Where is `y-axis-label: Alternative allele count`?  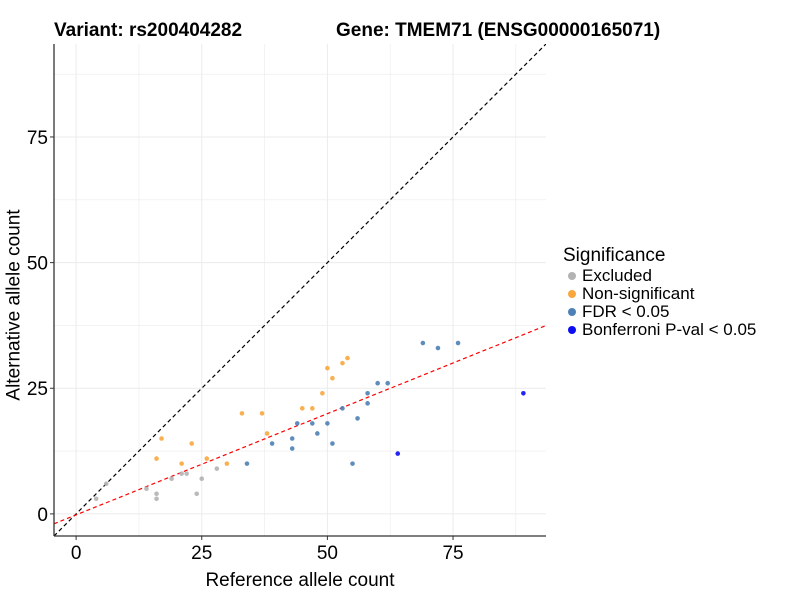 y-axis-label: Alternative allele count is located at coordinates (14, 305).